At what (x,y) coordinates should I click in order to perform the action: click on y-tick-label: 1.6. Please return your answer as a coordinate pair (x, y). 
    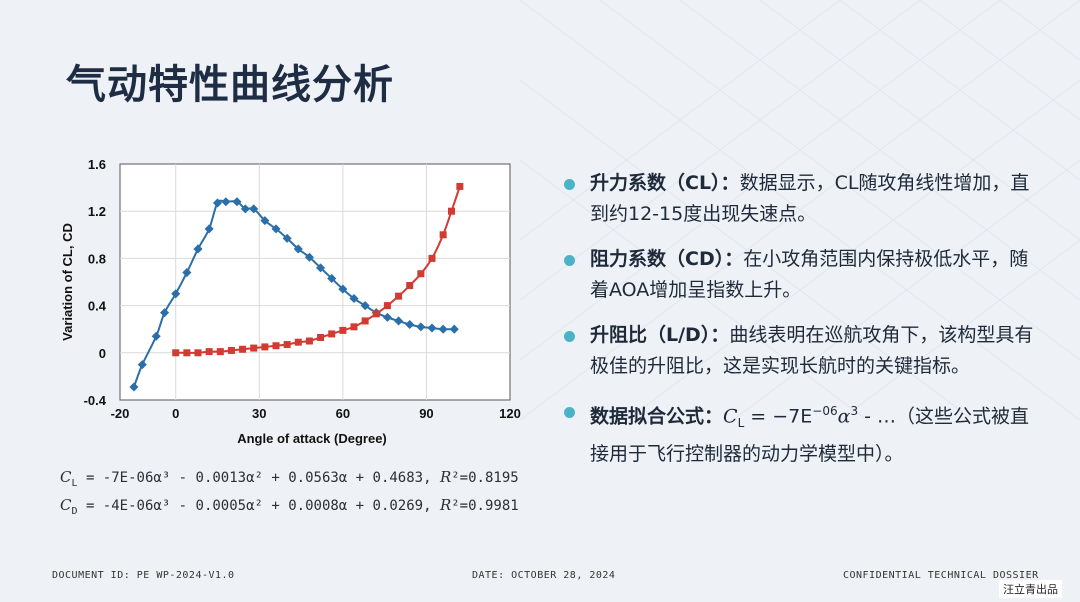
    Looking at the image, I should click on (97, 164).